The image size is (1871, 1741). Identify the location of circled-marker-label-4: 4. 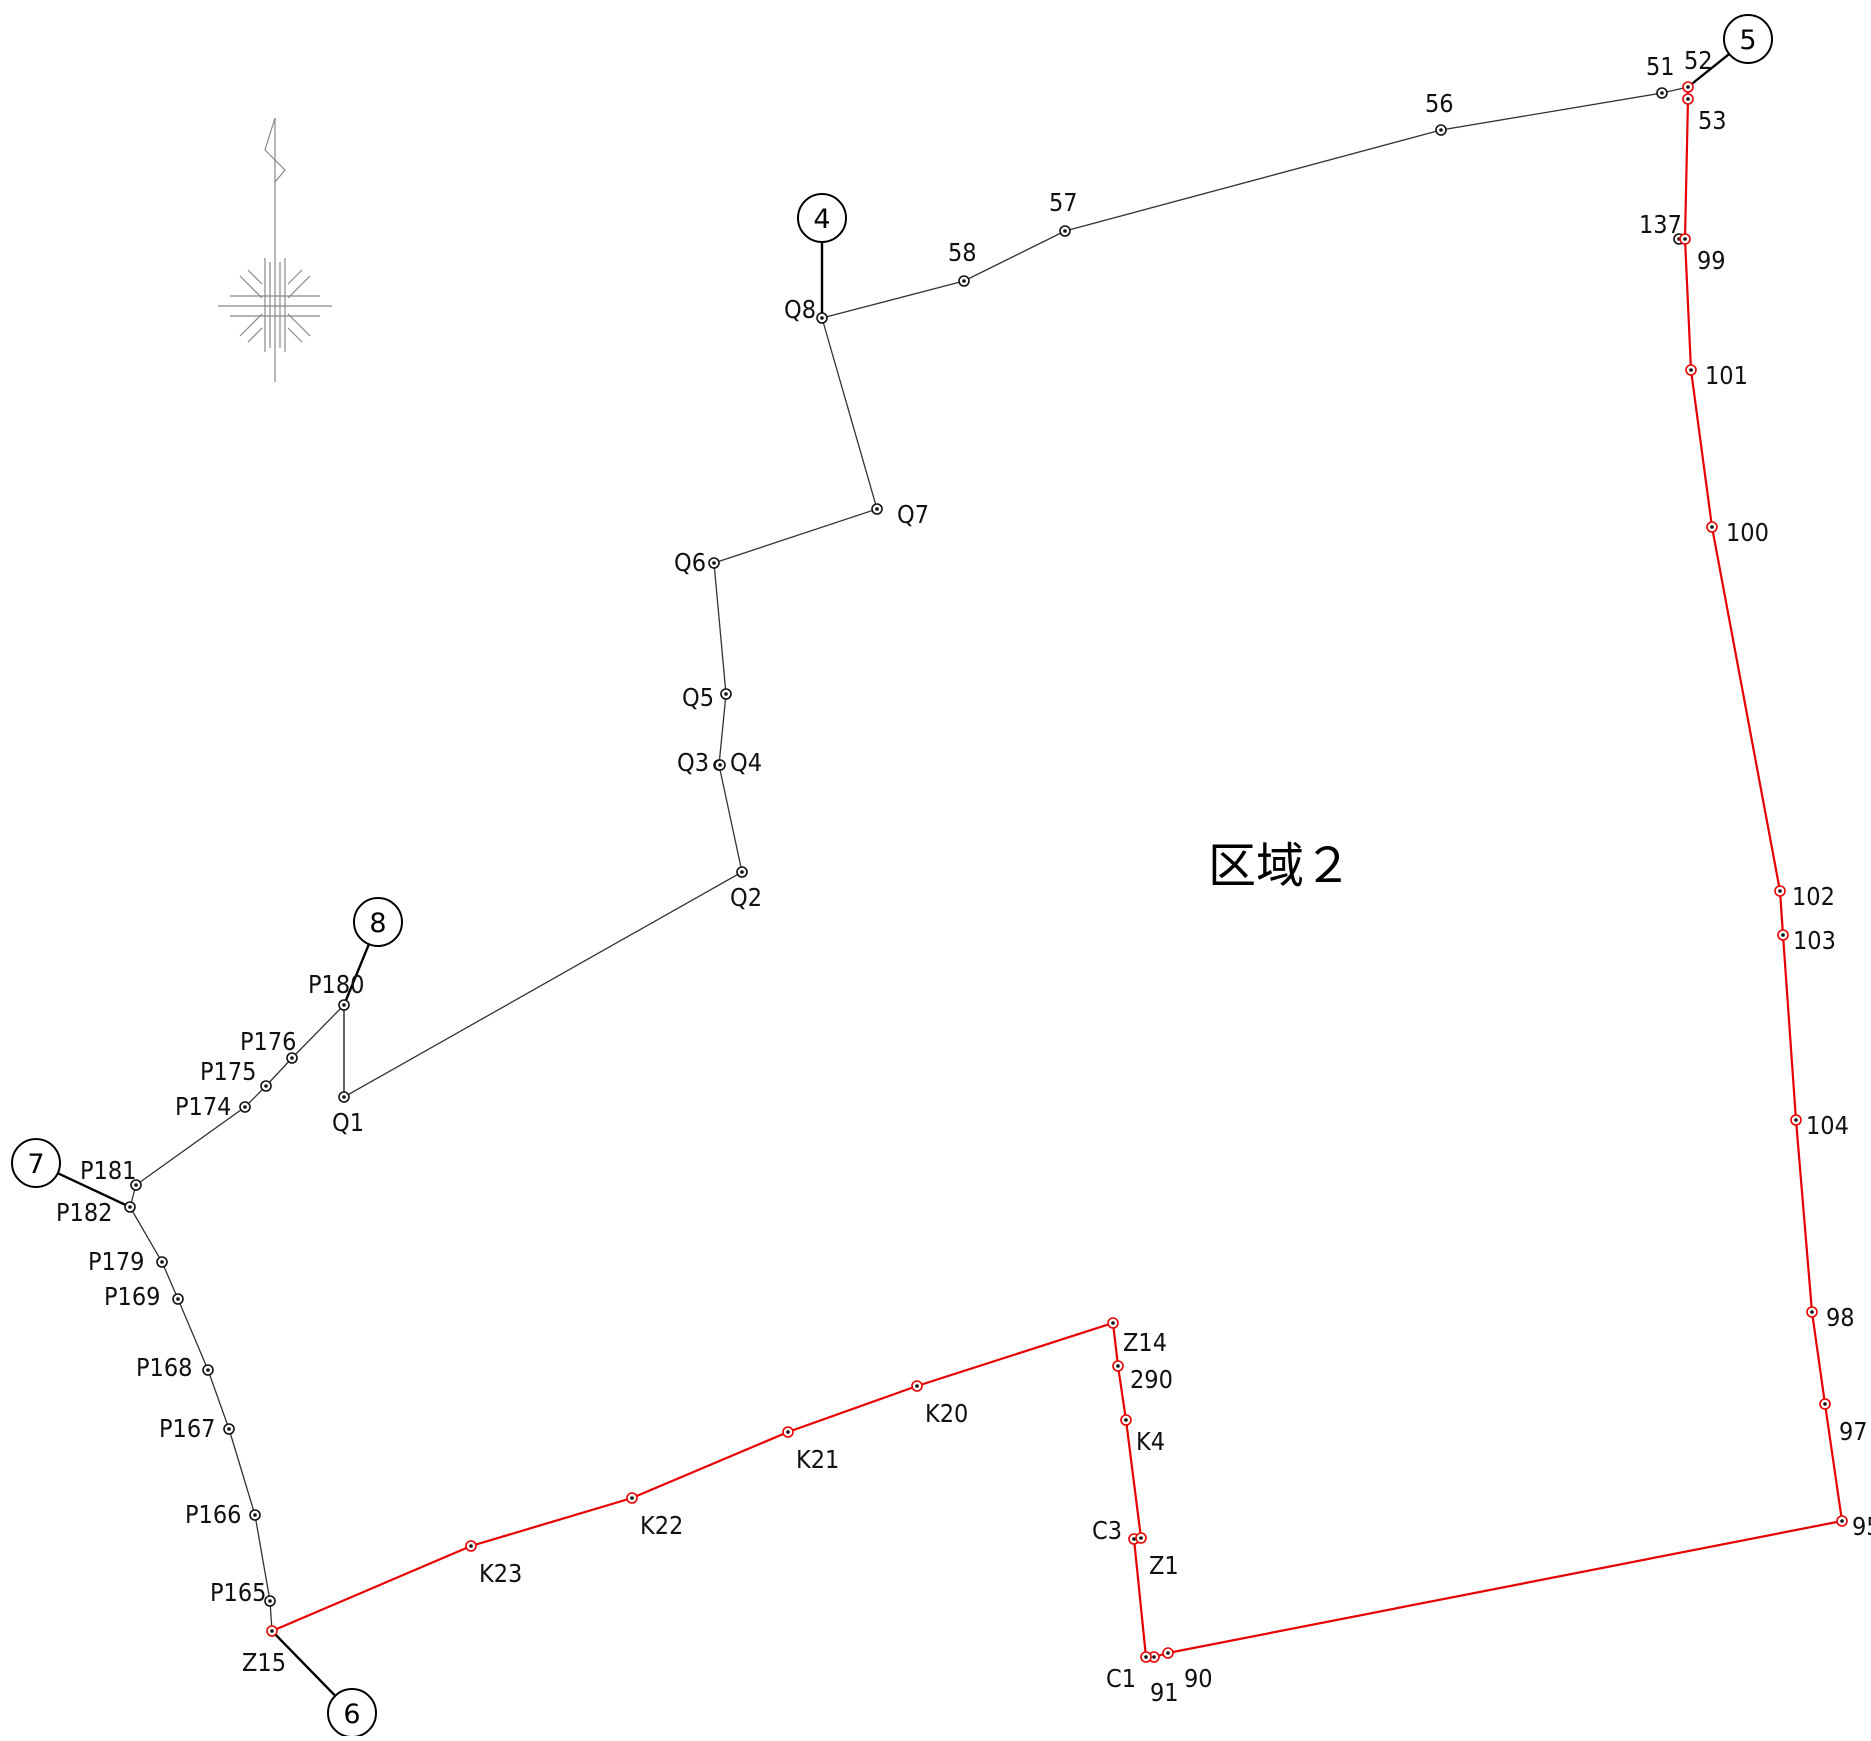
(821, 219).